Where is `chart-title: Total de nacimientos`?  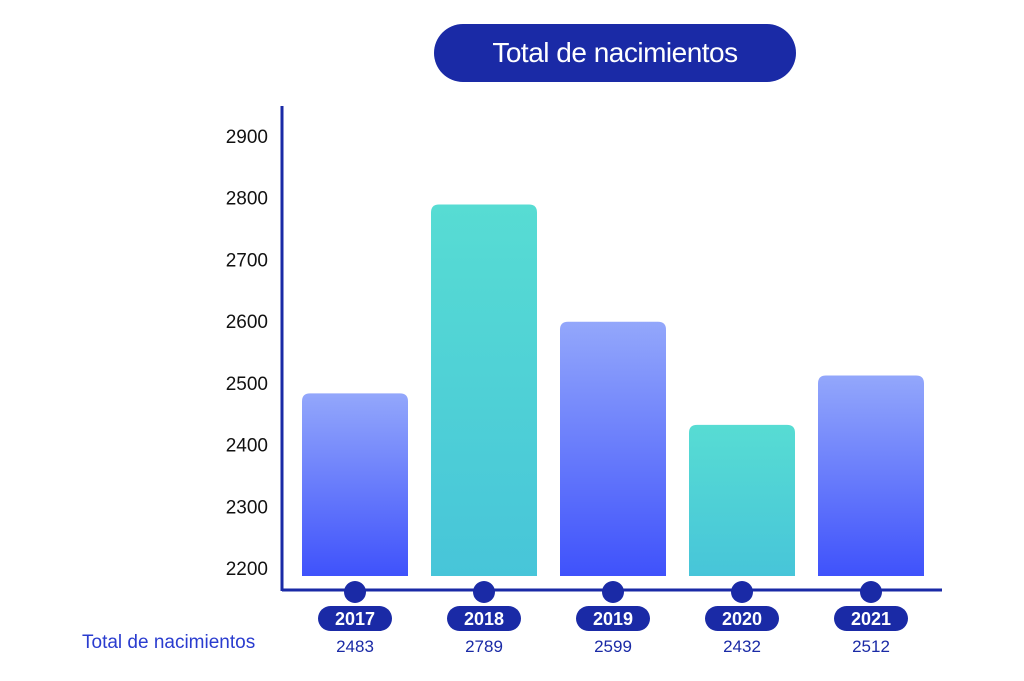
chart-title: Total de nacimientos is located at coordinates (615, 53).